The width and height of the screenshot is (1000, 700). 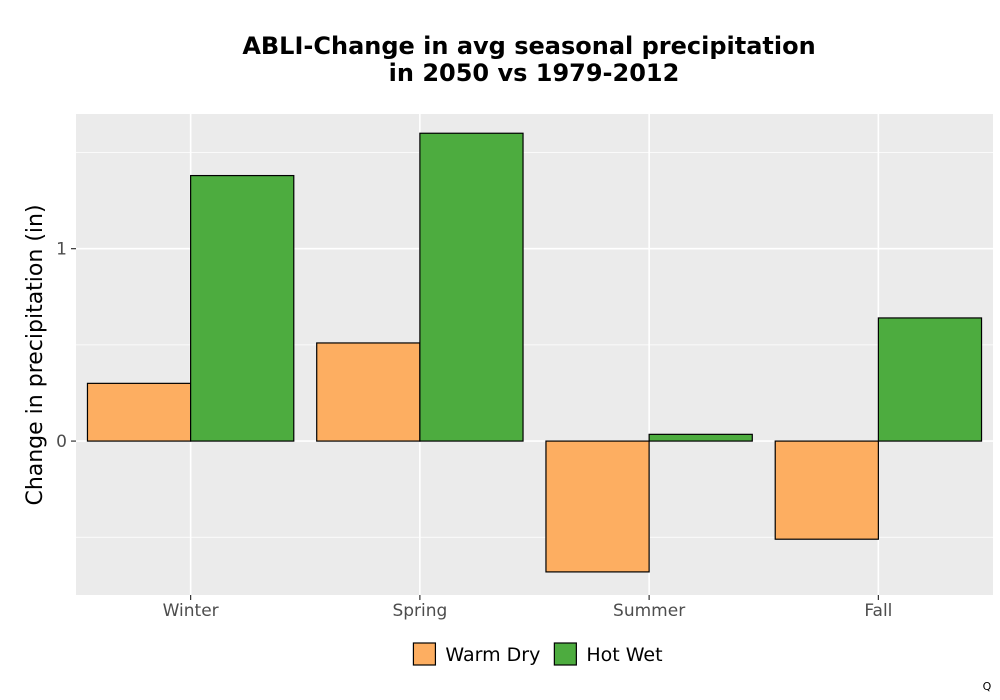 I want to click on legend-label-hot-wet: Hot Wet, so click(x=624, y=655).